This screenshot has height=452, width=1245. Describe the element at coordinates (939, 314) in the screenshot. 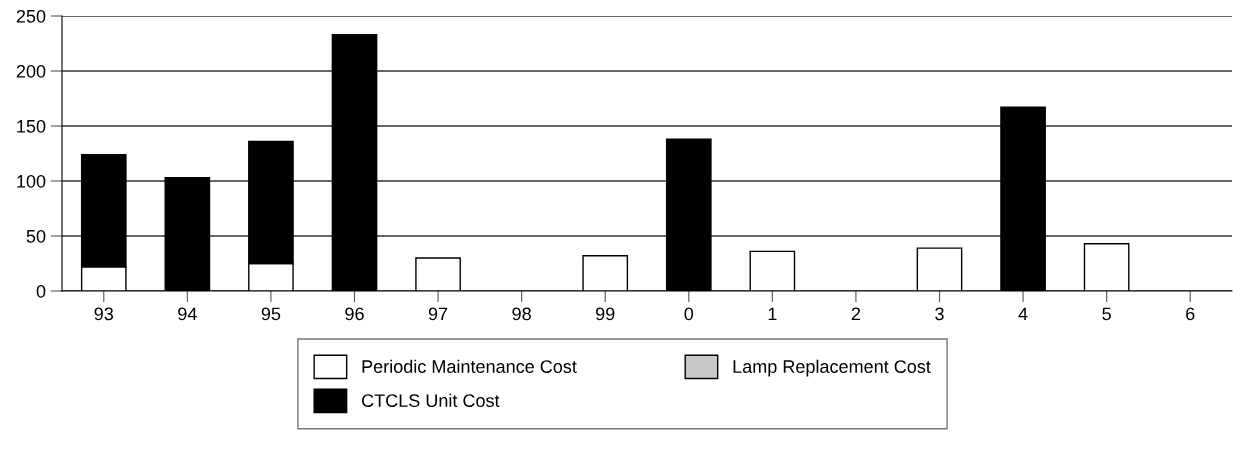

I see `x-tick-label: 3` at that location.